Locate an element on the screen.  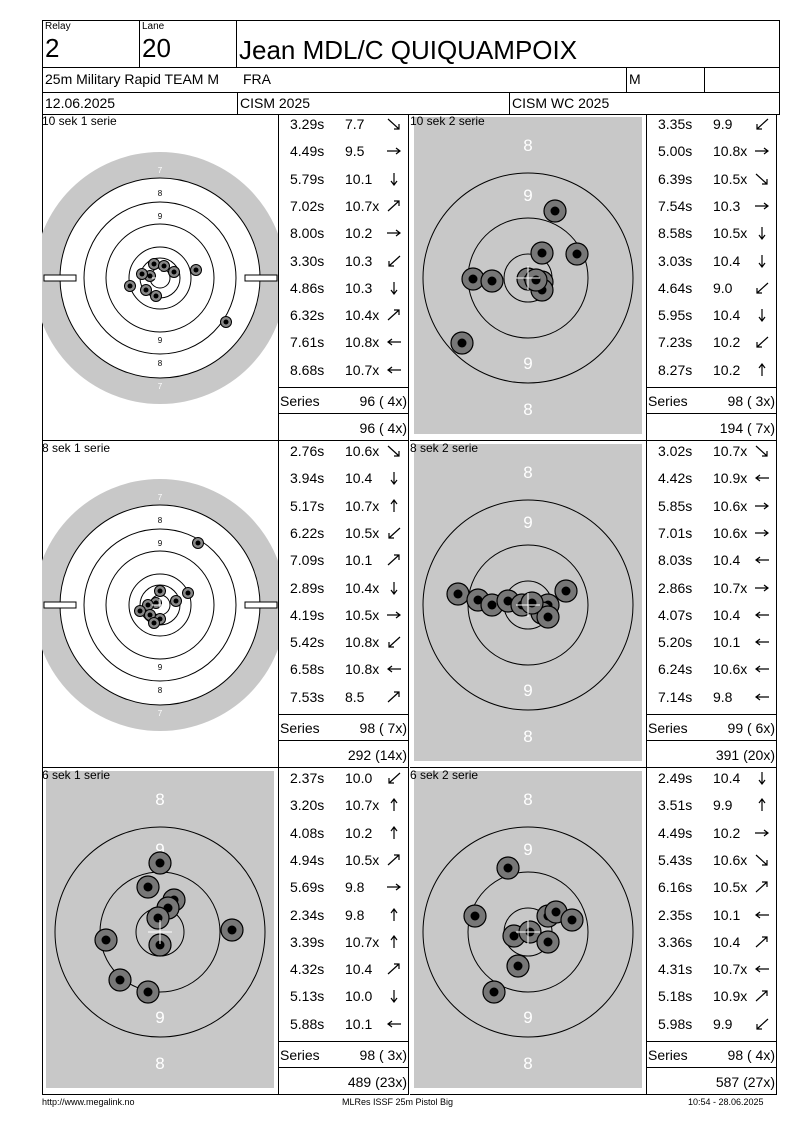
shot-time: 5.98s is located at coordinates (675, 1023).